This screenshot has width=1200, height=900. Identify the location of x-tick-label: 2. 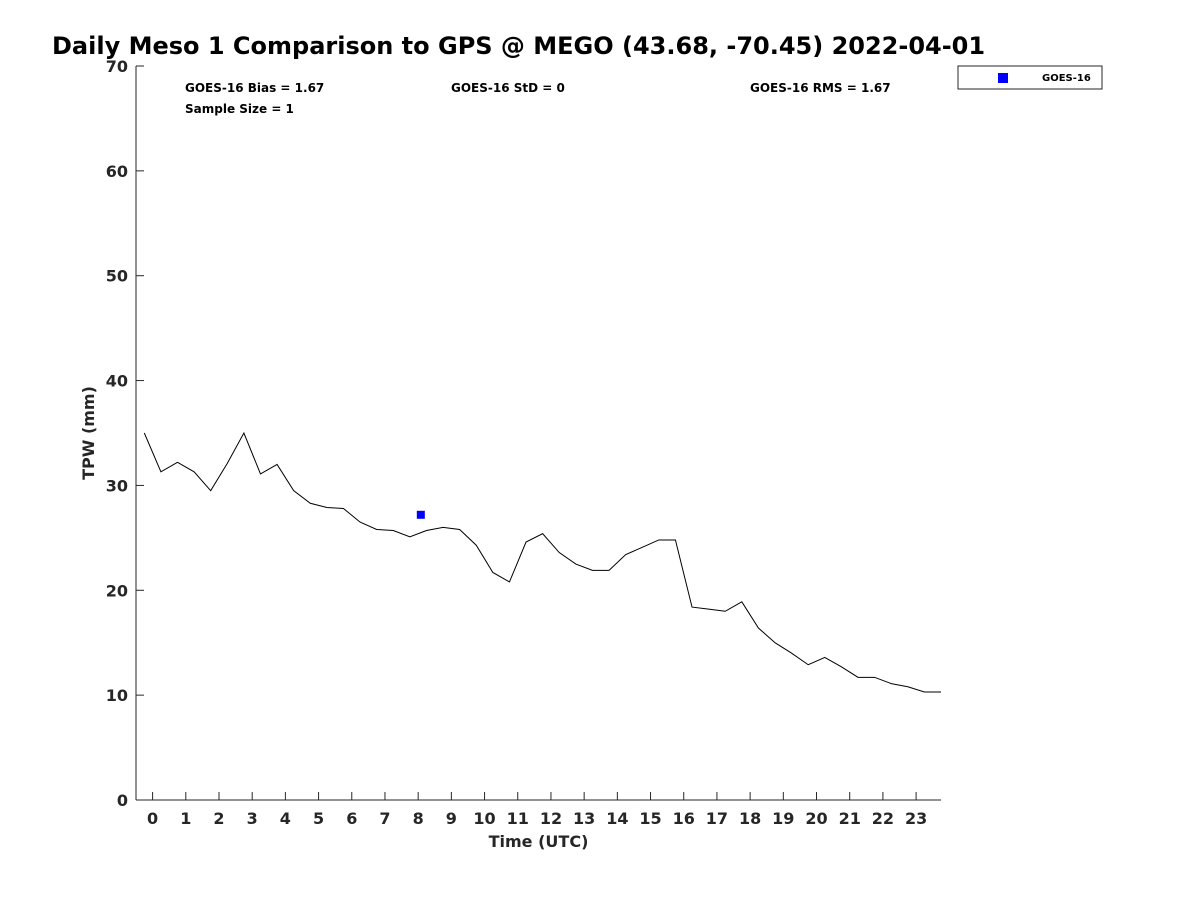
(218, 818).